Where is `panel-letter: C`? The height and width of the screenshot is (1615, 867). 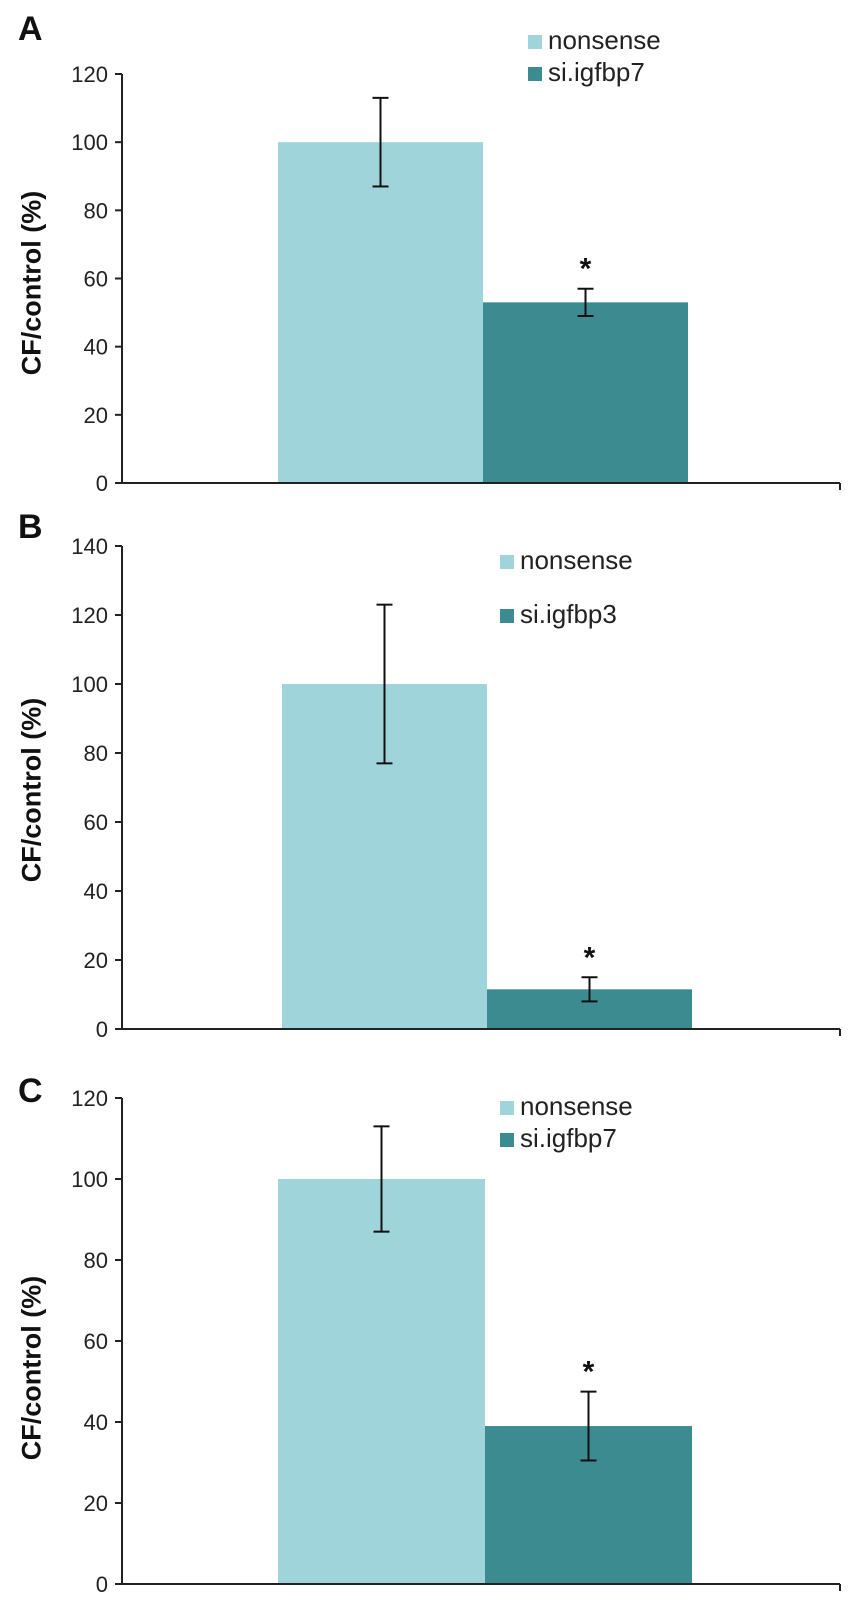 panel-letter: C is located at coordinates (30, 1091).